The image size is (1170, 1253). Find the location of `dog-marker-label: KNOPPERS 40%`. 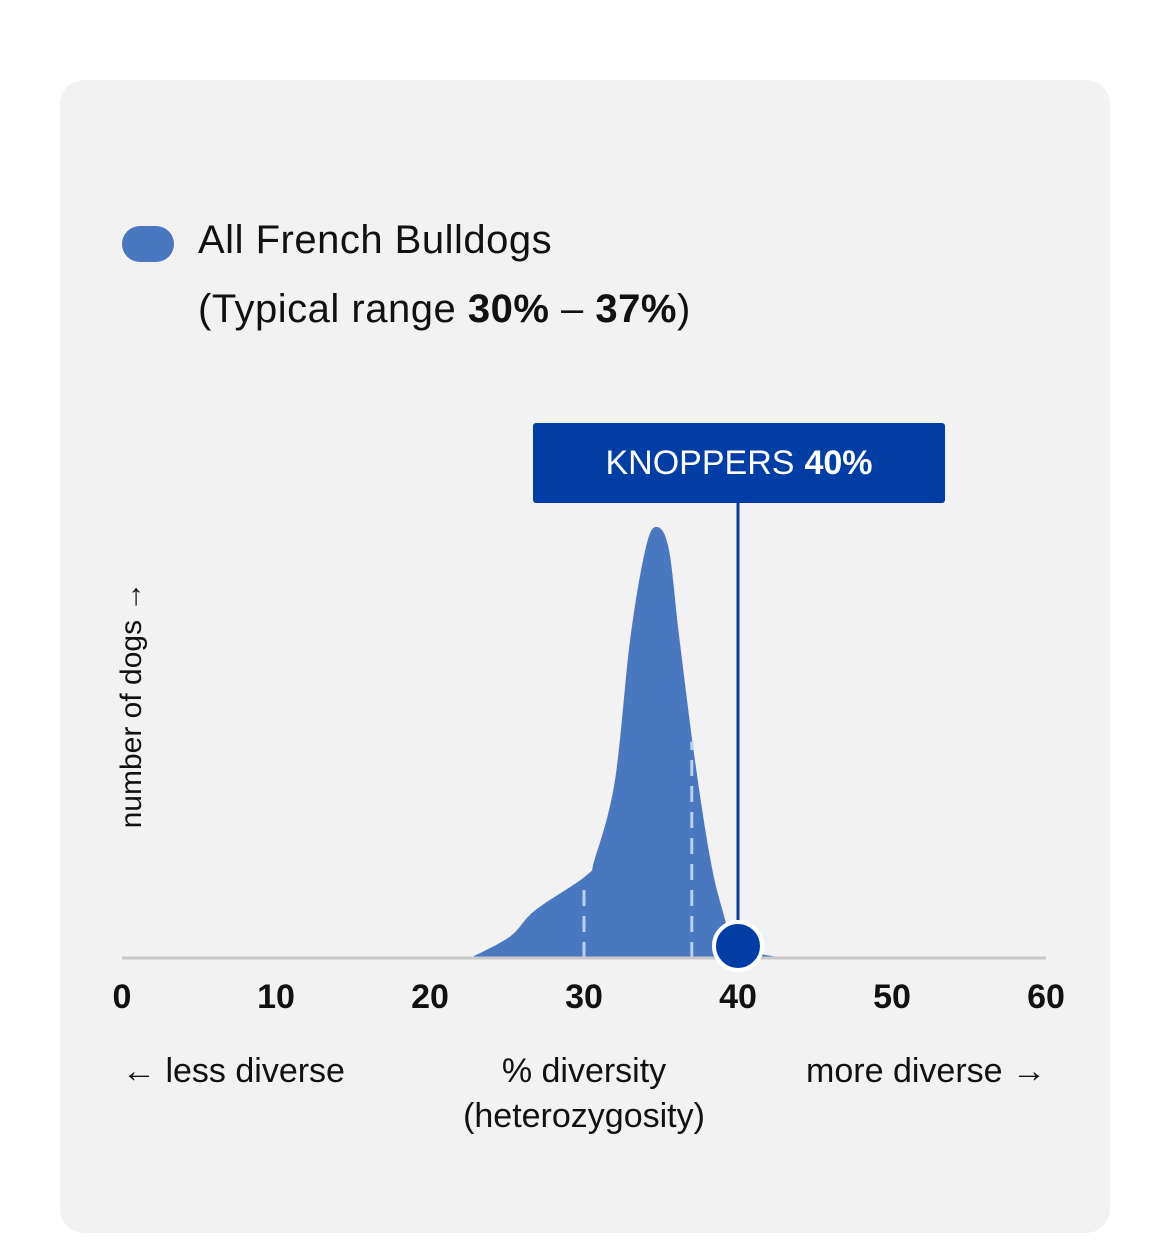

dog-marker-label: KNOPPERS 40% is located at coordinates (739, 463).